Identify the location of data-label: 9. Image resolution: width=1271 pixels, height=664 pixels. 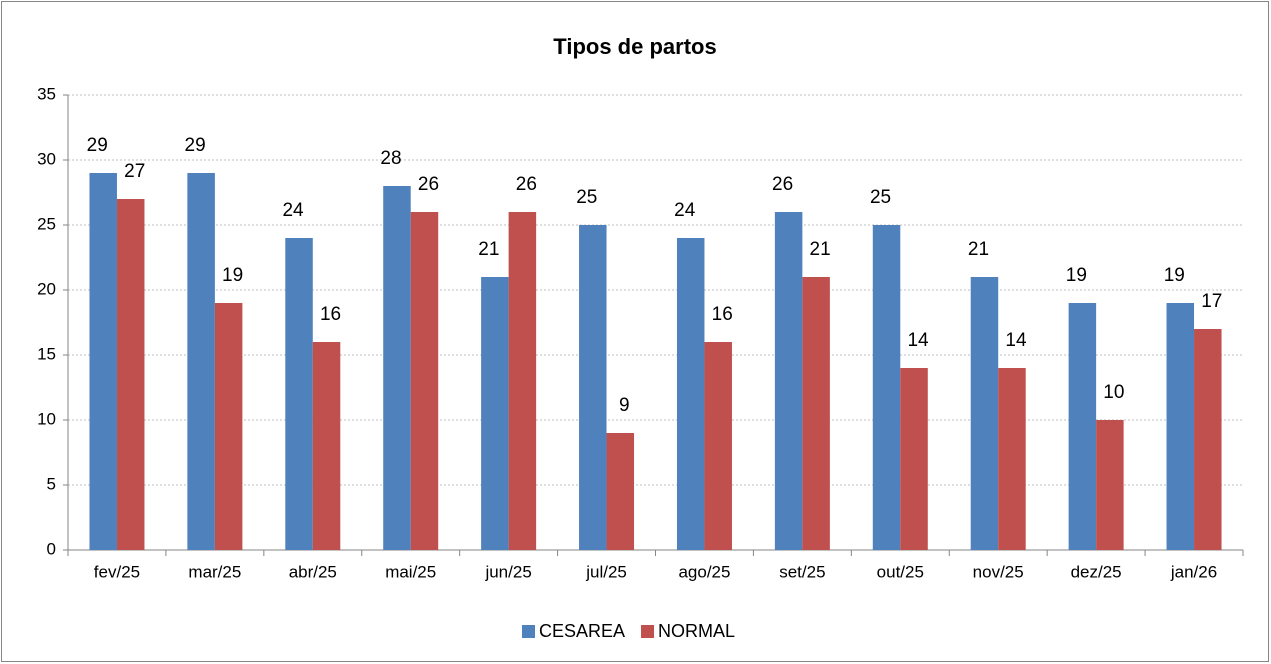
(624, 405).